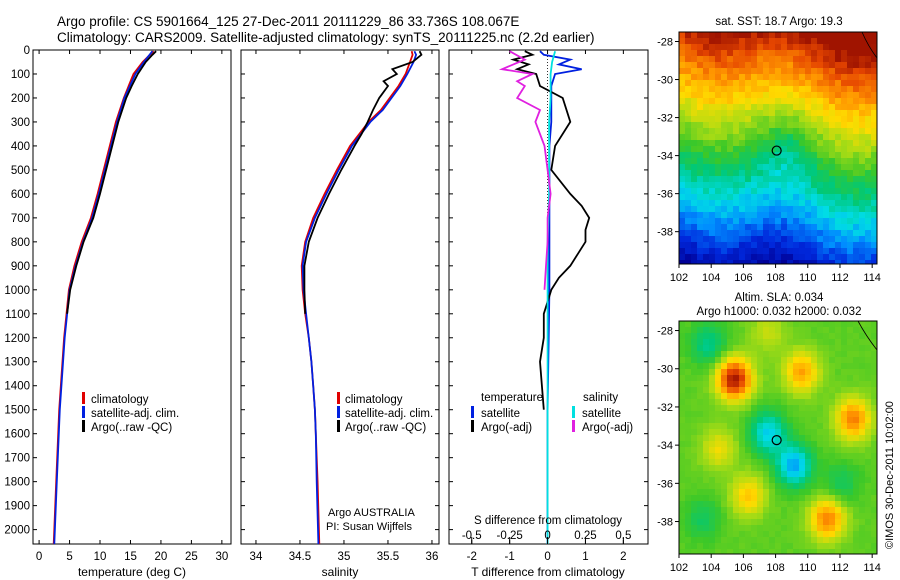  I want to click on y-tick-label: 1300, so click(17, 363).